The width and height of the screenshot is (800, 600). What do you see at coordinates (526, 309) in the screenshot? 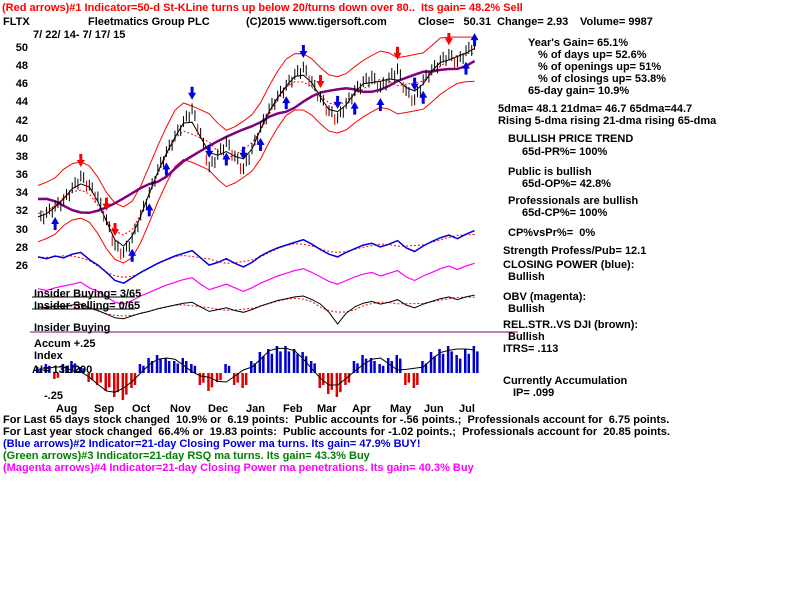
I see `stats-line: Bullish` at bounding box center [526, 309].